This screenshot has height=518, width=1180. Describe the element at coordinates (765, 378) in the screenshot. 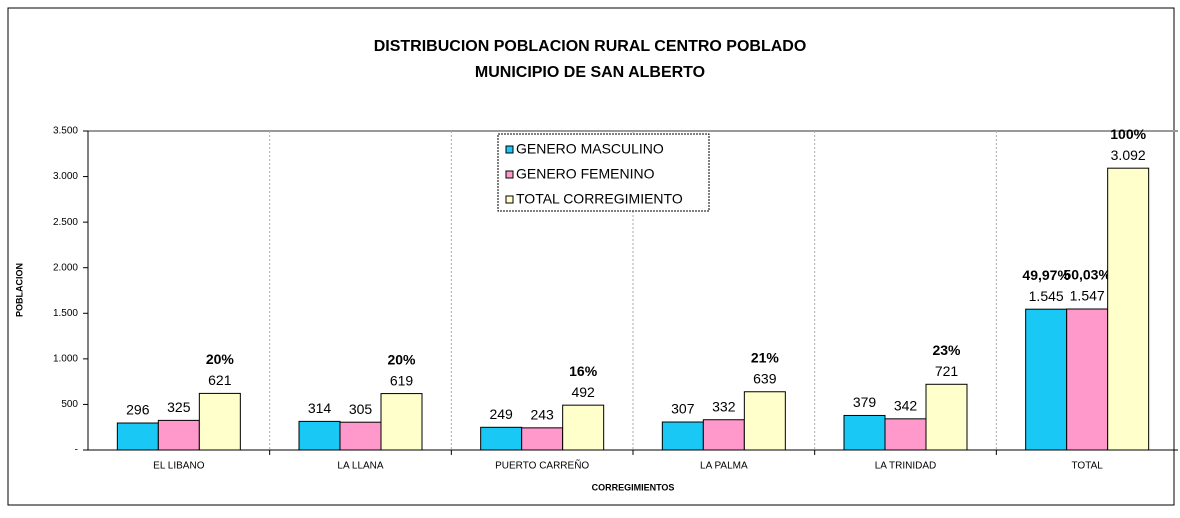

I see `value-label: 639` at that location.